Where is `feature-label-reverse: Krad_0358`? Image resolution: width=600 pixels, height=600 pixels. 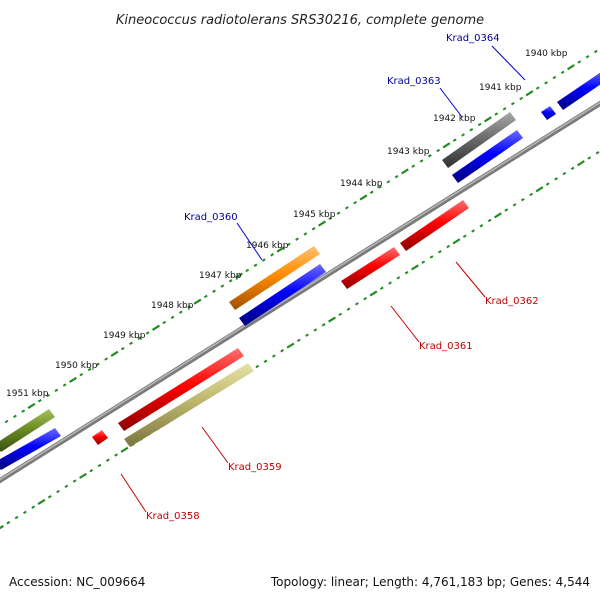 feature-label-reverse: Krad_0358 is located at coordinates (173, 516).